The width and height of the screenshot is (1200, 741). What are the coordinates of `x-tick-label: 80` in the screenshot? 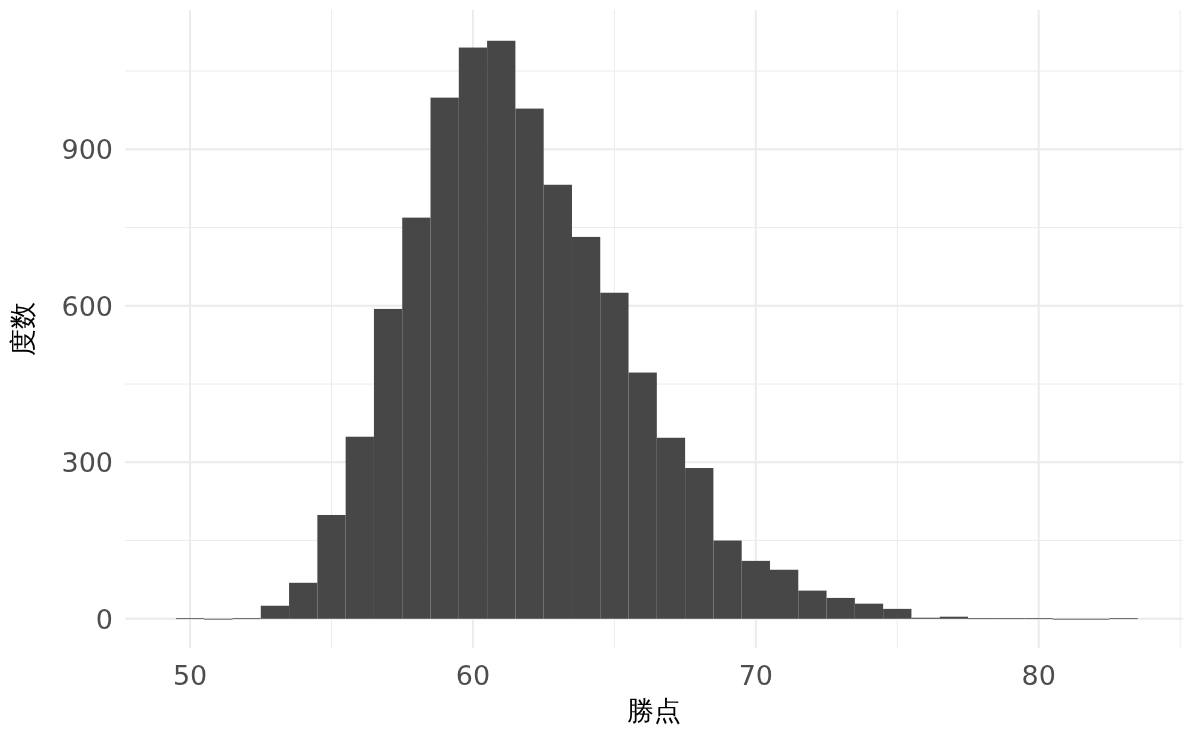 It's located at (1038, 675).